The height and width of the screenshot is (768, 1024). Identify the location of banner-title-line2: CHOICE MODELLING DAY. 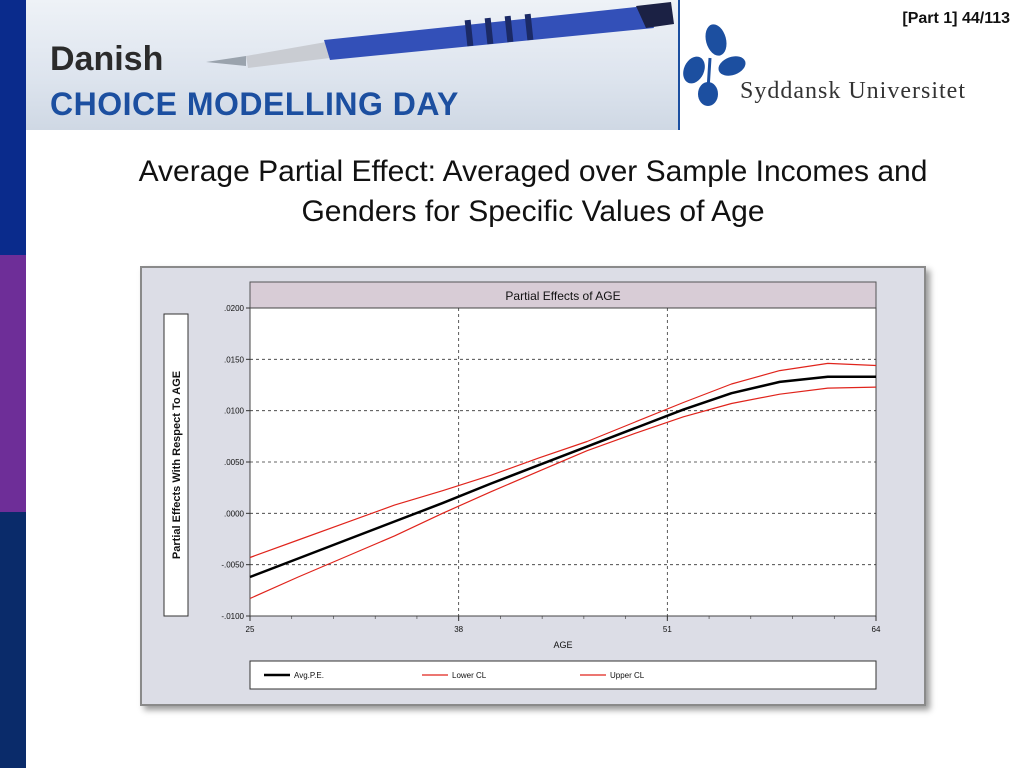
(254, 104).